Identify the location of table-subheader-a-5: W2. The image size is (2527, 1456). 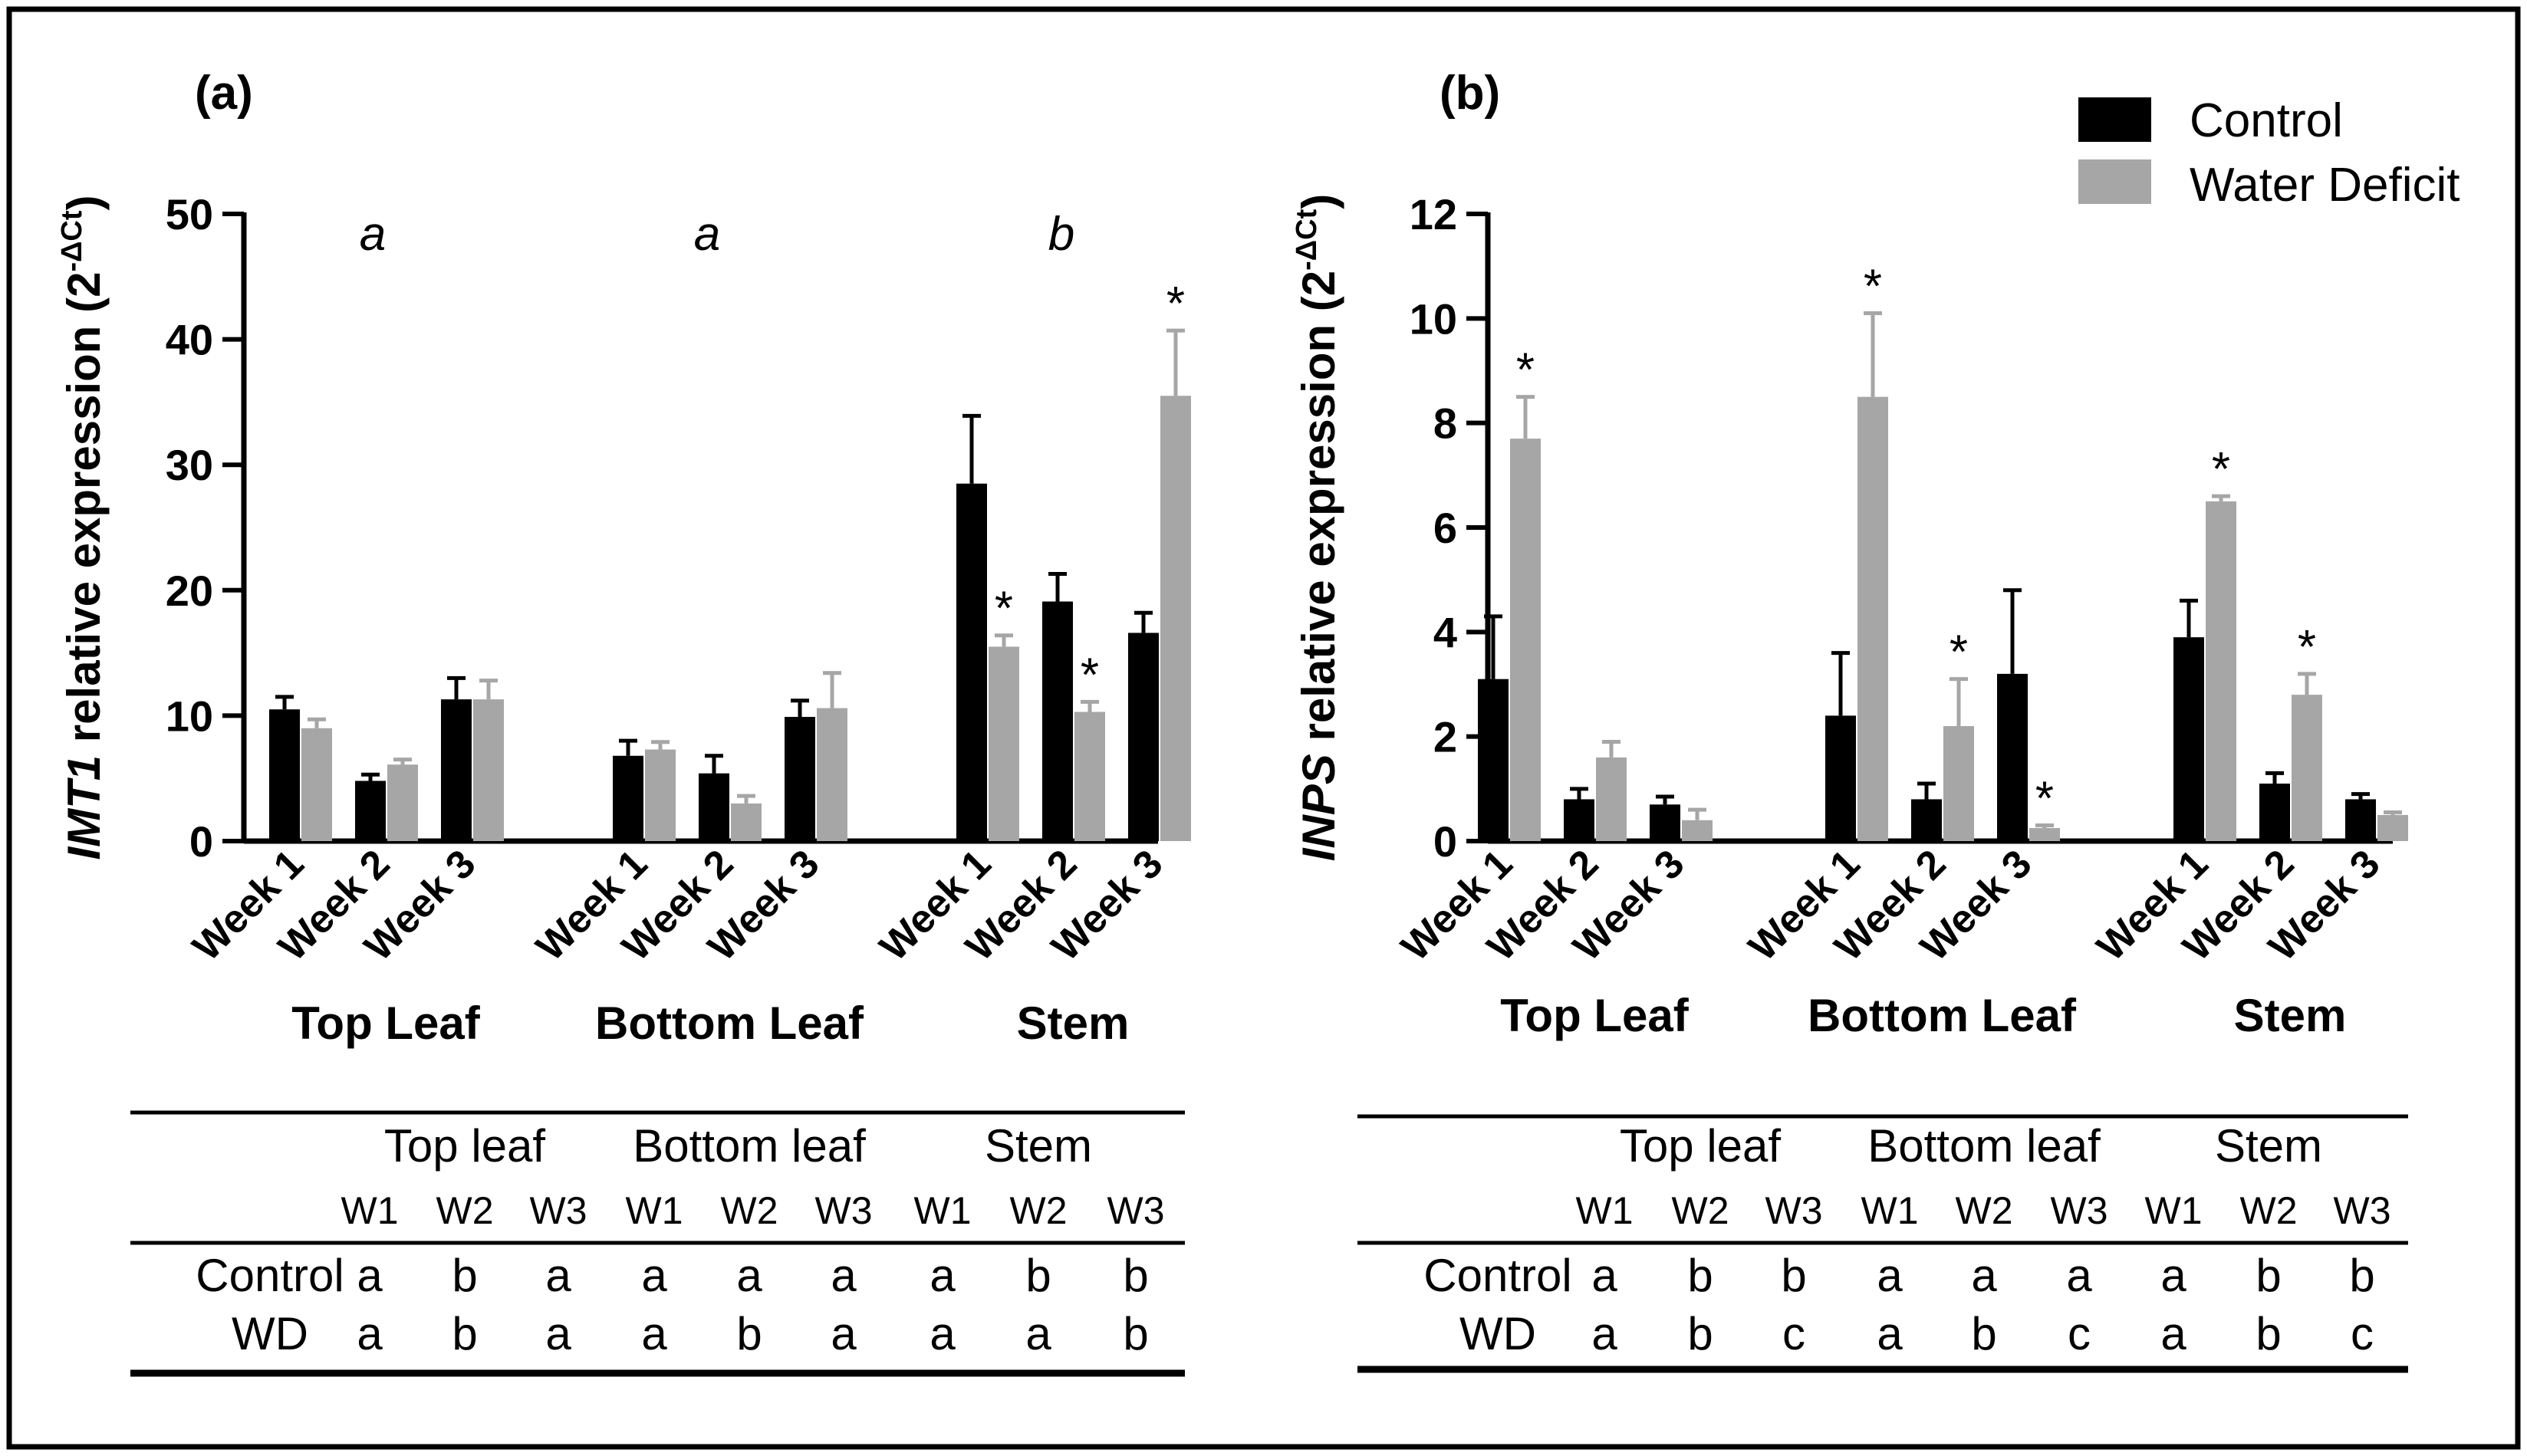
(749, 1210).